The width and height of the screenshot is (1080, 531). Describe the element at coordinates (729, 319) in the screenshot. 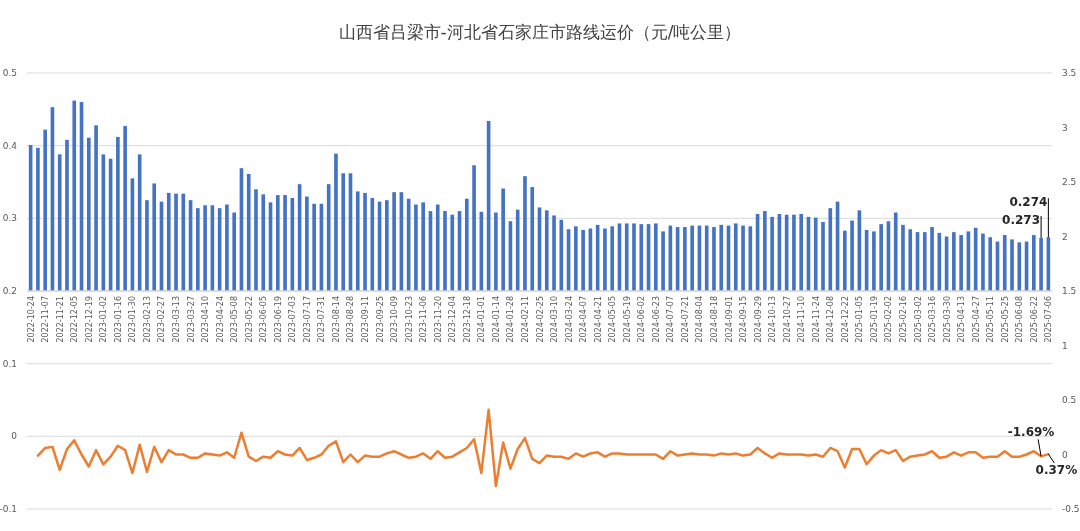

I see `x-tick-label: 2024-09-01` at that location.